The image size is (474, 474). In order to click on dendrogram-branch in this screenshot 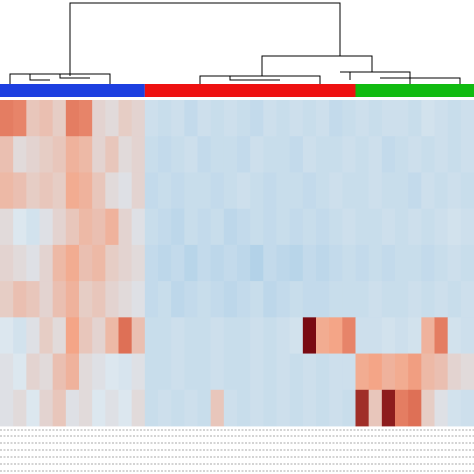, I will do `click(205, 39)`.